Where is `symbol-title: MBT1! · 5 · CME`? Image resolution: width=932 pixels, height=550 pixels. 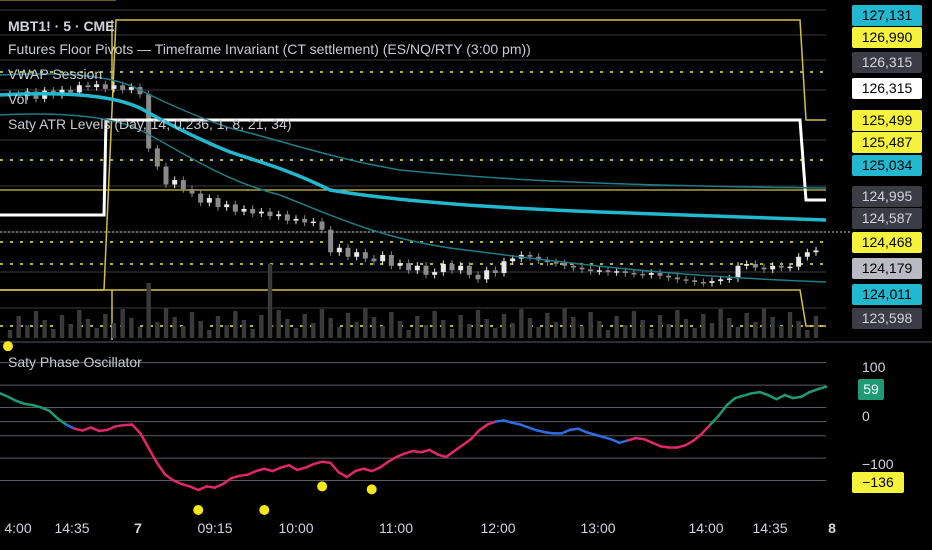 symbol-title: MBT1! · 5 · CME is located at coordinates (61, 26).